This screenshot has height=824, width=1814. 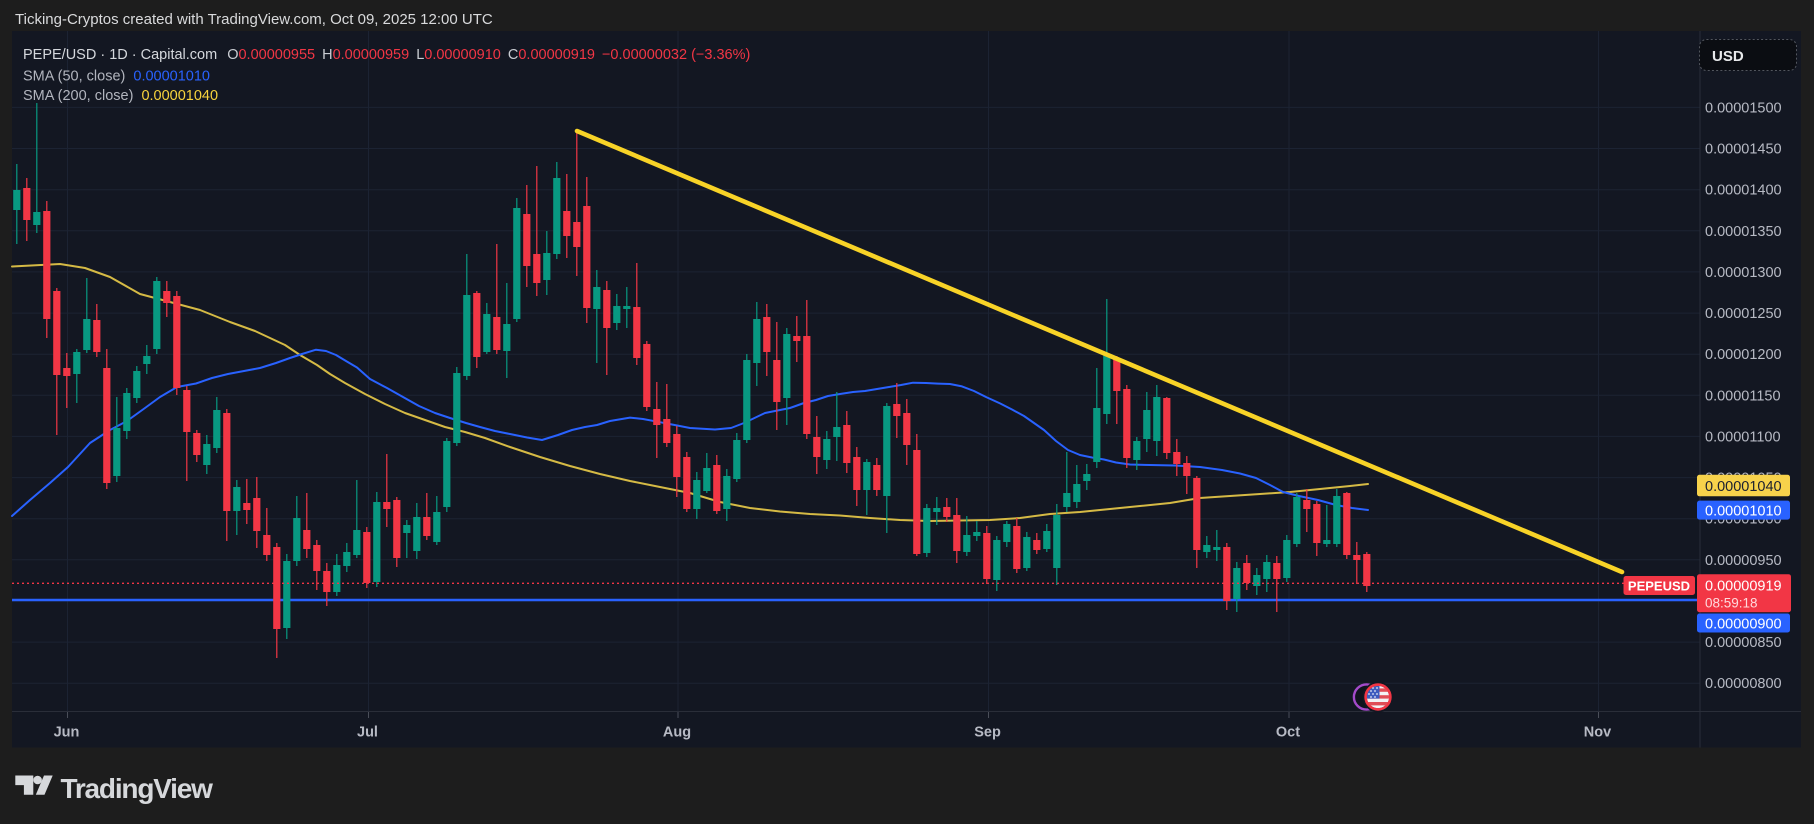 What do you see at coordinates (1731, 603) in the screenshot?
I see `svg-text: 08:59:18` at bounding box center [1731, 603].